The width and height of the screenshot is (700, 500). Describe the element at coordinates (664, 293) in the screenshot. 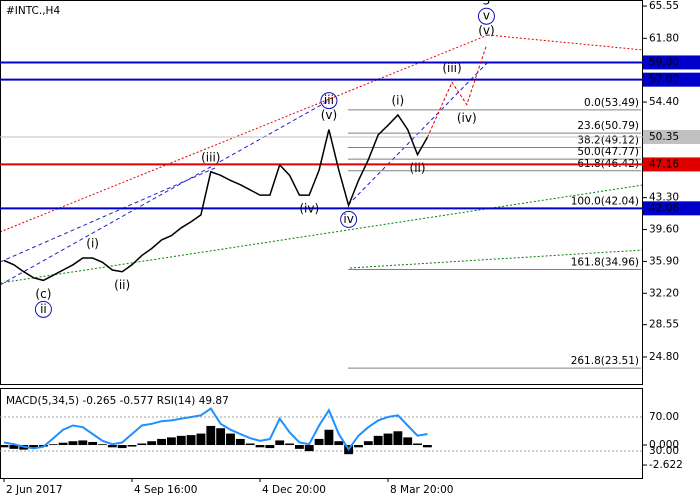

I see `y-tick-label: 32.20` at that location.